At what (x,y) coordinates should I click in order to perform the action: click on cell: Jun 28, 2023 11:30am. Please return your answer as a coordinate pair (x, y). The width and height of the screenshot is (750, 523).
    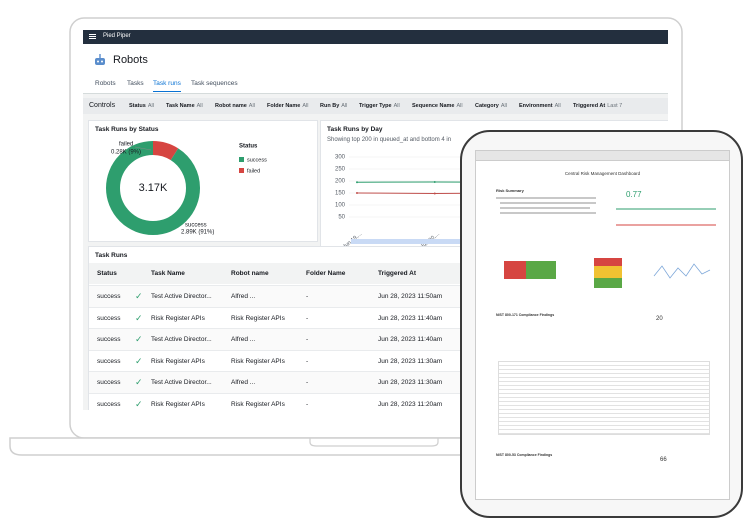
    Looking at the image, I should click on (410, 361).